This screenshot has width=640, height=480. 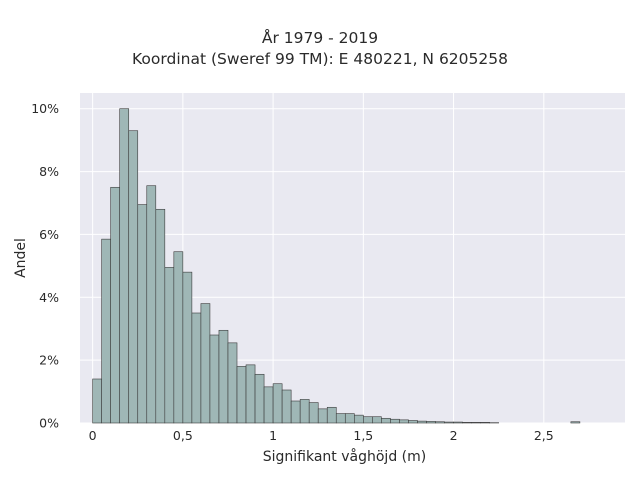 I want to click on chart-title-line1: År 1979 - 2019, so click(x=320, y=38).